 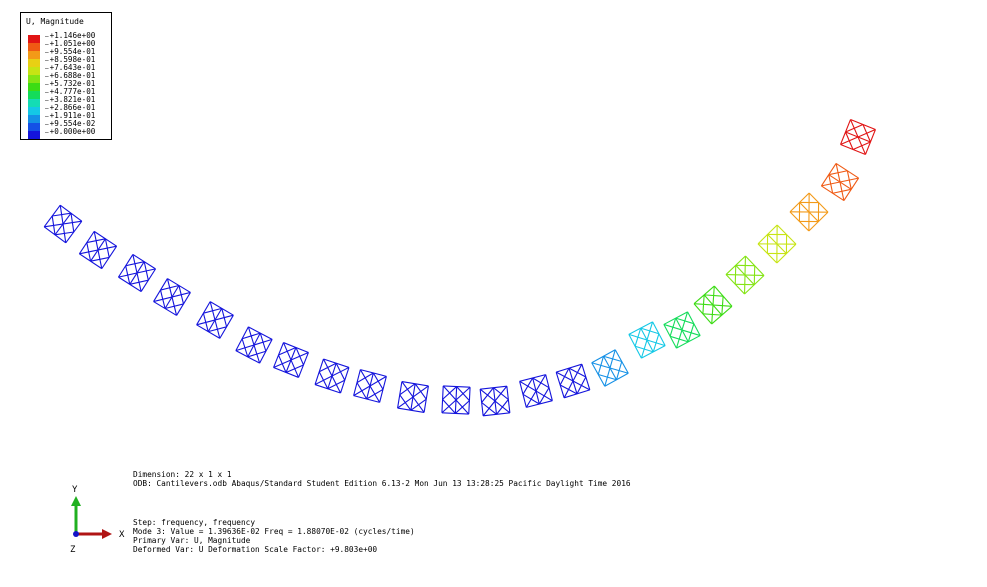 I want to click on legend-value-label: +1.146e+00, so click(x=70, y=36).